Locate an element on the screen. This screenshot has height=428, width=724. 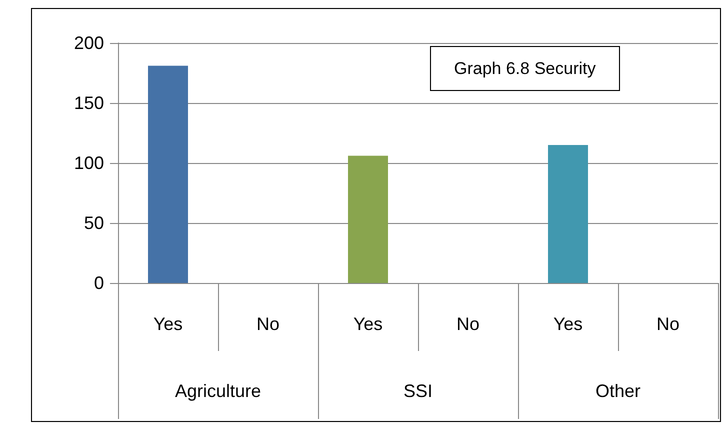
y-tick-label: 0 is located at coordinates (99, 283).